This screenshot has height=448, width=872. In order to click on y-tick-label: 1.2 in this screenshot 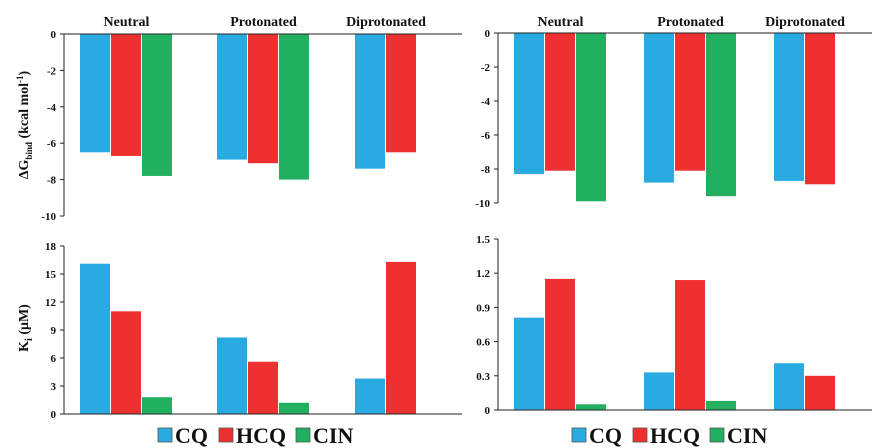, I will do `click(483, 274)`.